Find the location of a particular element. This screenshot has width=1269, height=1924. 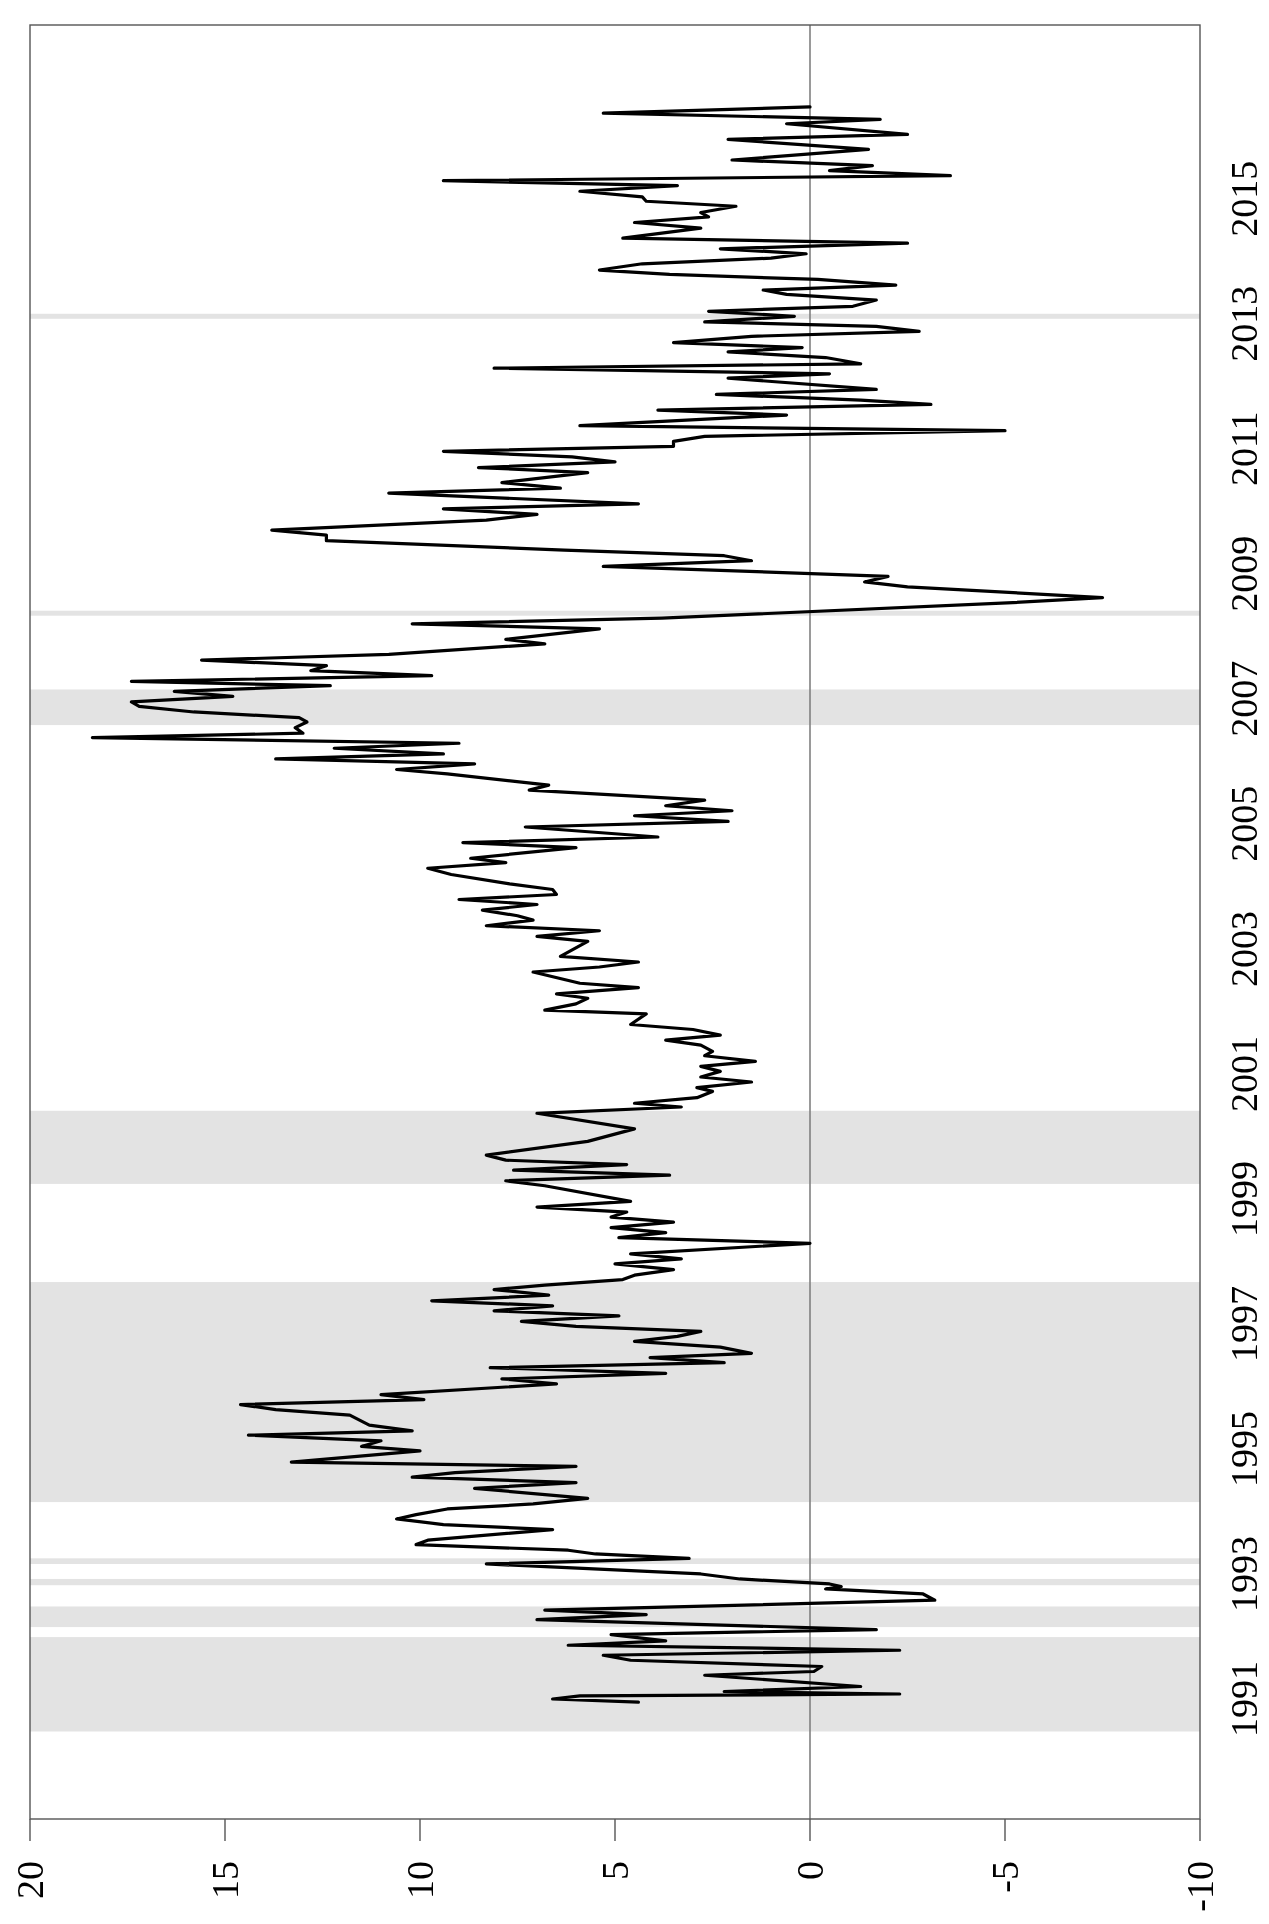

y-tick-label: 2015 is located at coordinates (1244, 198).